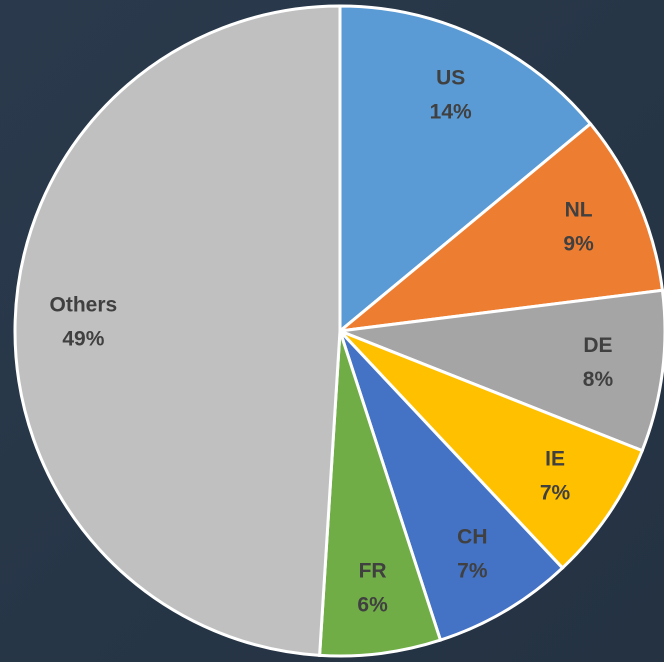 This screenshot has height=662, width=664. I want to click on slice-label: US, so click(450, 77).